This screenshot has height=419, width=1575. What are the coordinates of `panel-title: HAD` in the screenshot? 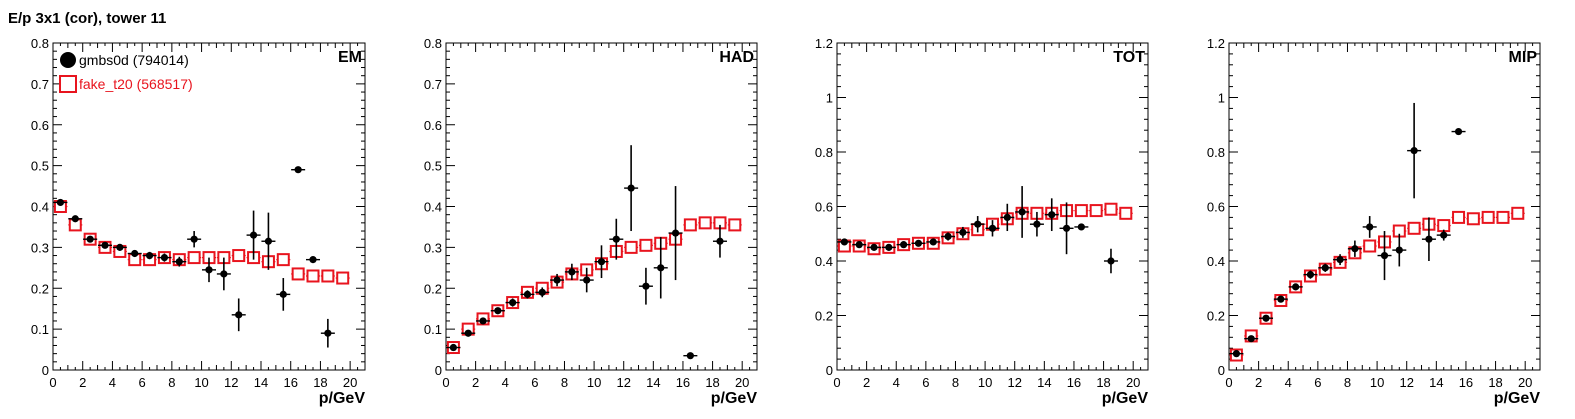 It's located at (736, 57).